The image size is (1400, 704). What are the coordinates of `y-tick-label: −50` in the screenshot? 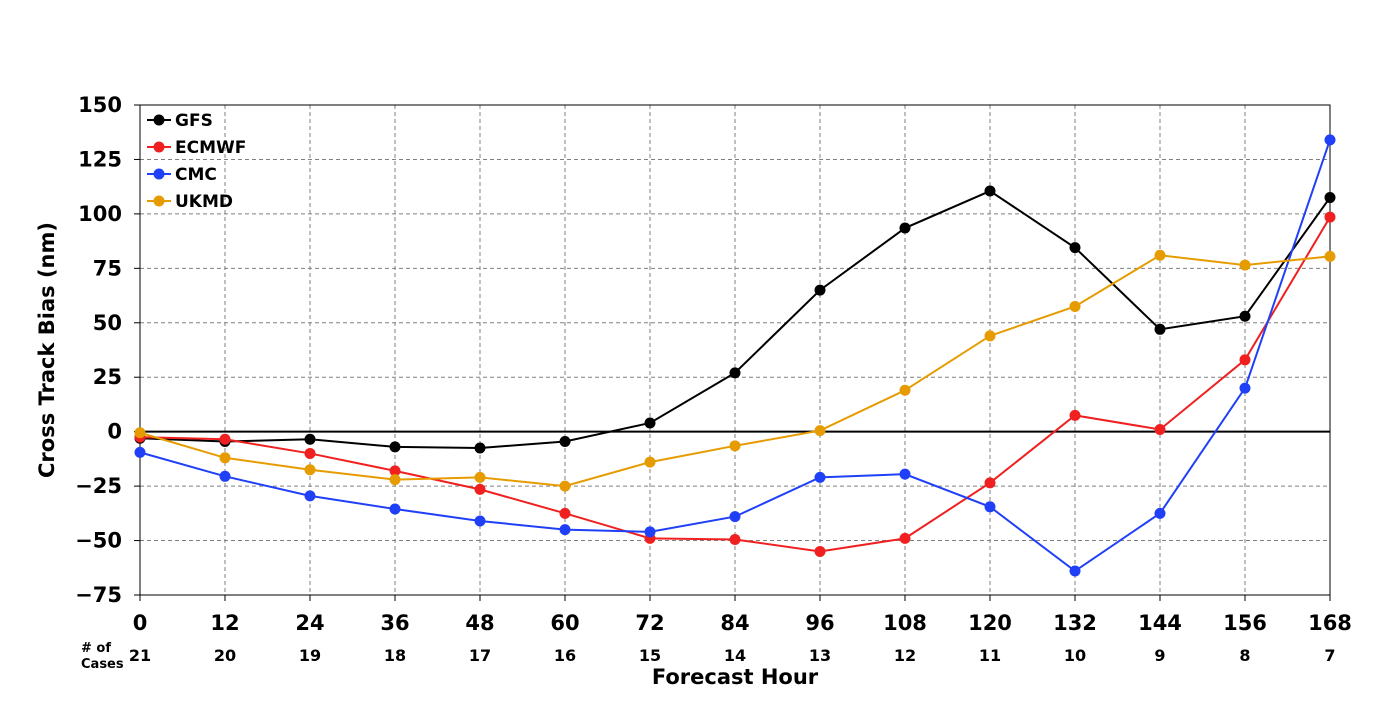 It's located at (98, 541).